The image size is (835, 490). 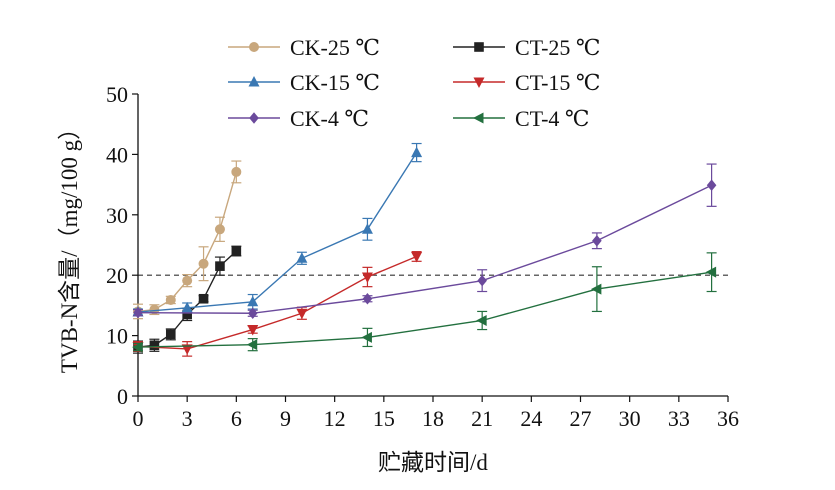 What do you see at coordinates (482, 418) in the screenshot?
I see `x-tick-label: 21` at bounding box center [482, 418].